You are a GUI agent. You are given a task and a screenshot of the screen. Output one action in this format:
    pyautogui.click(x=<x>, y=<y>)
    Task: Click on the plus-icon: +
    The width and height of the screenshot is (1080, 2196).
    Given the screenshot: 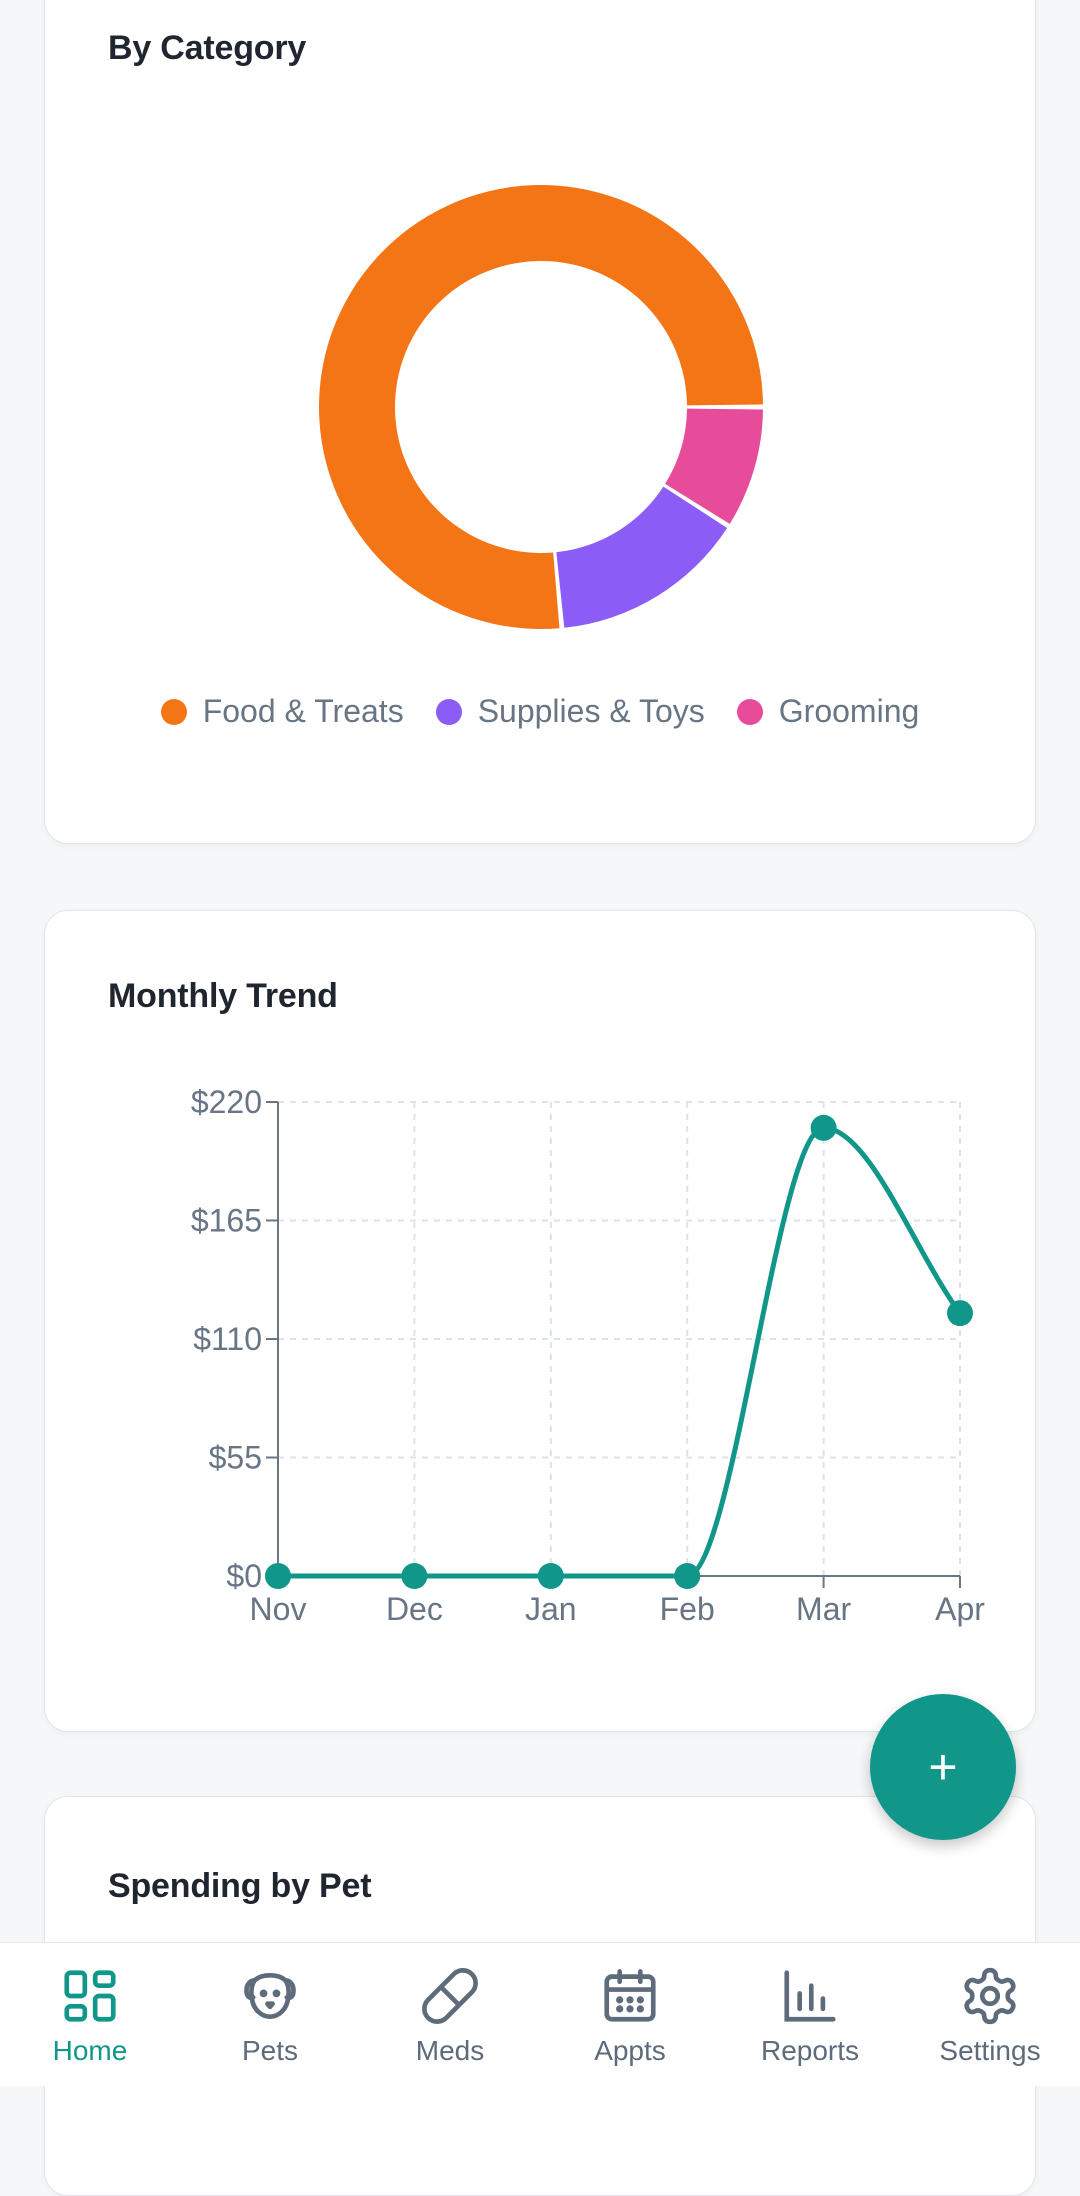 What is the action you would take?
    pyautogui.click(x=943, y=1767)
    